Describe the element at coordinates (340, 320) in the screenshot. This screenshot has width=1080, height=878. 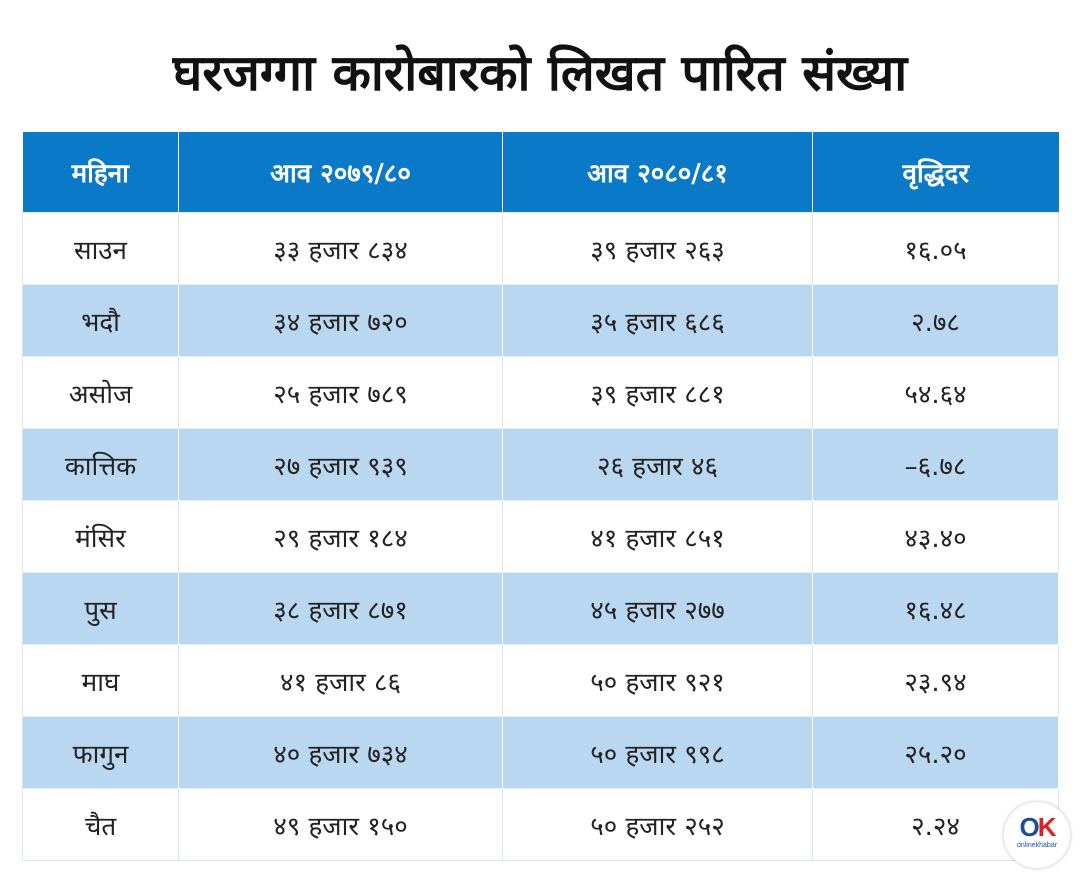
I see `cell-fy-2079-80: ३४ हजार ७२०` at that location.